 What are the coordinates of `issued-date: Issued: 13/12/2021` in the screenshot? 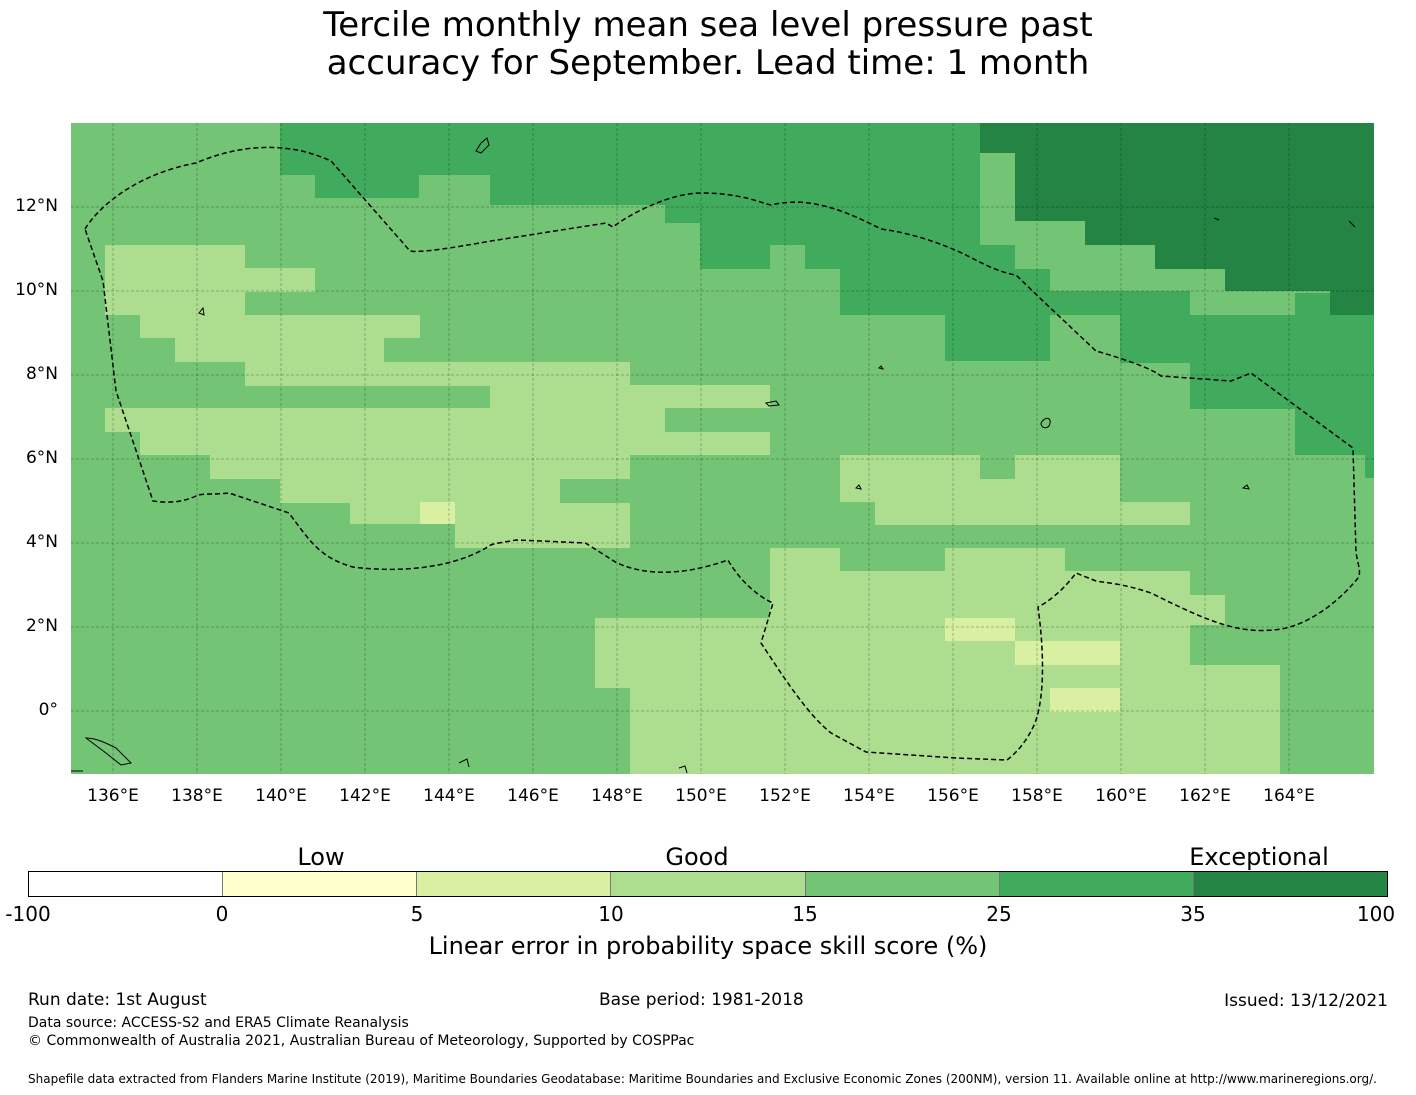 It's located at (1306, 1001).